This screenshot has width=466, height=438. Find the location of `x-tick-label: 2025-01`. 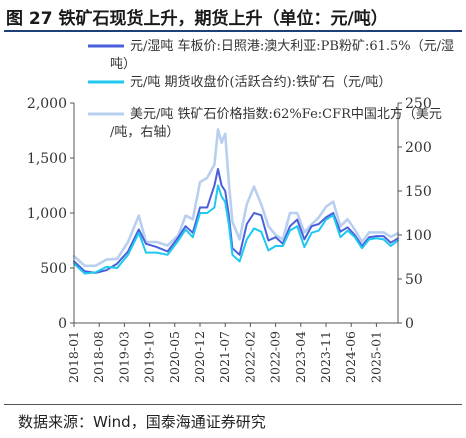

x-tick-label: 2025-01 is located at coordinates (375, 357).